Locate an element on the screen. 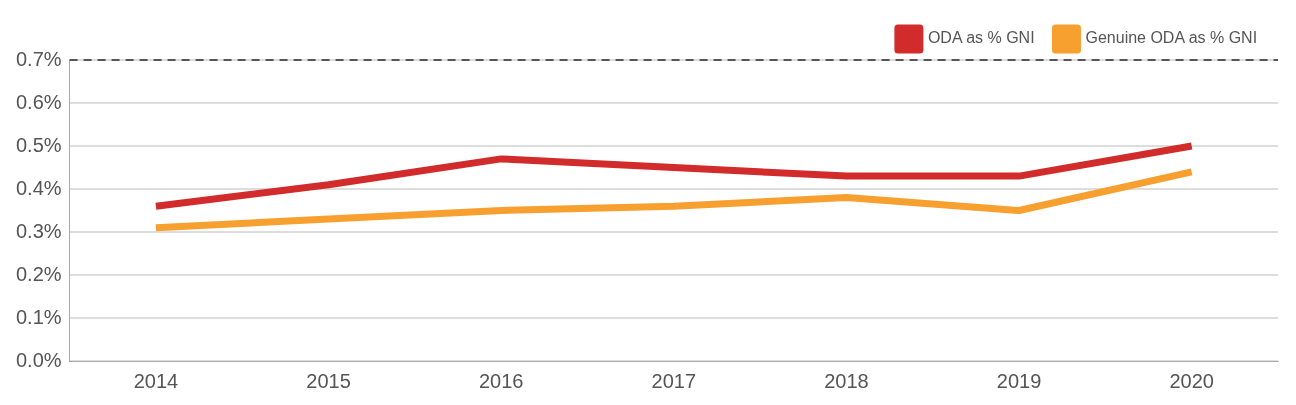 The width and height of the screenshot is (1296, 405). y-tick-label: 0.0% is located at coordinates (38, 359).